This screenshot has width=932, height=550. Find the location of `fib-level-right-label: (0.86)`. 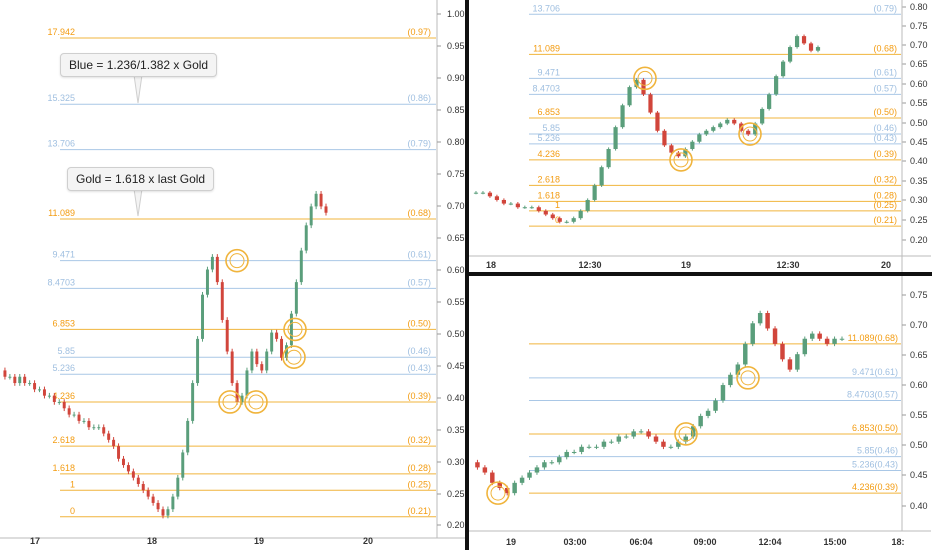

fib-level-right-label: (0.86) is located at coordinates (419, 98).